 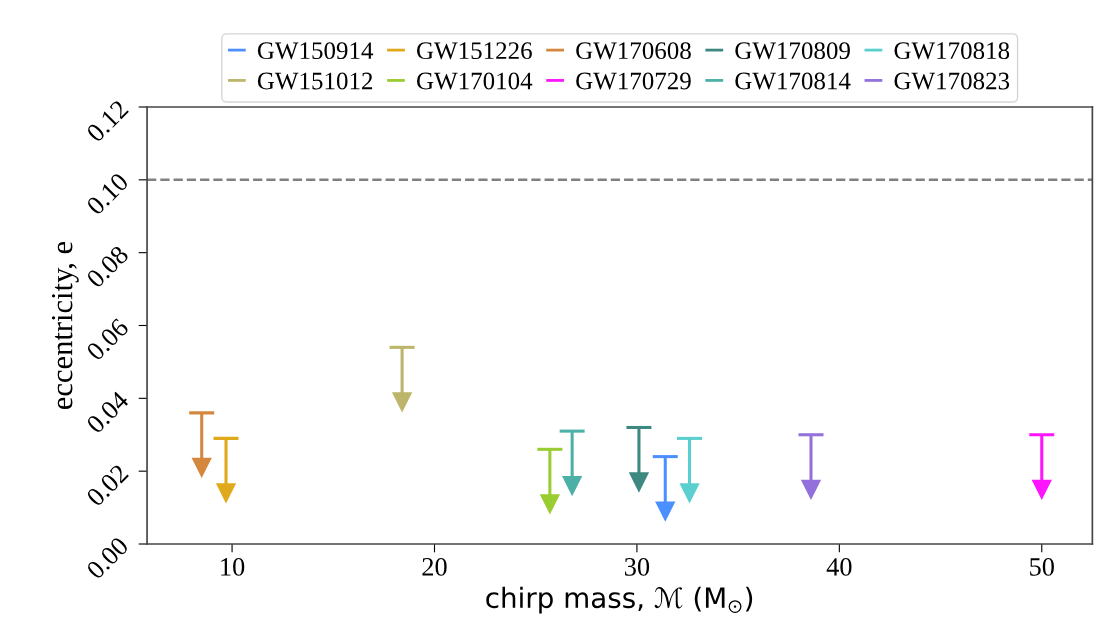 What do you see at coordinates (107, 266) in the screenshot?
I see `y-tick-label: 0.08` at bounding box center [107, 266].